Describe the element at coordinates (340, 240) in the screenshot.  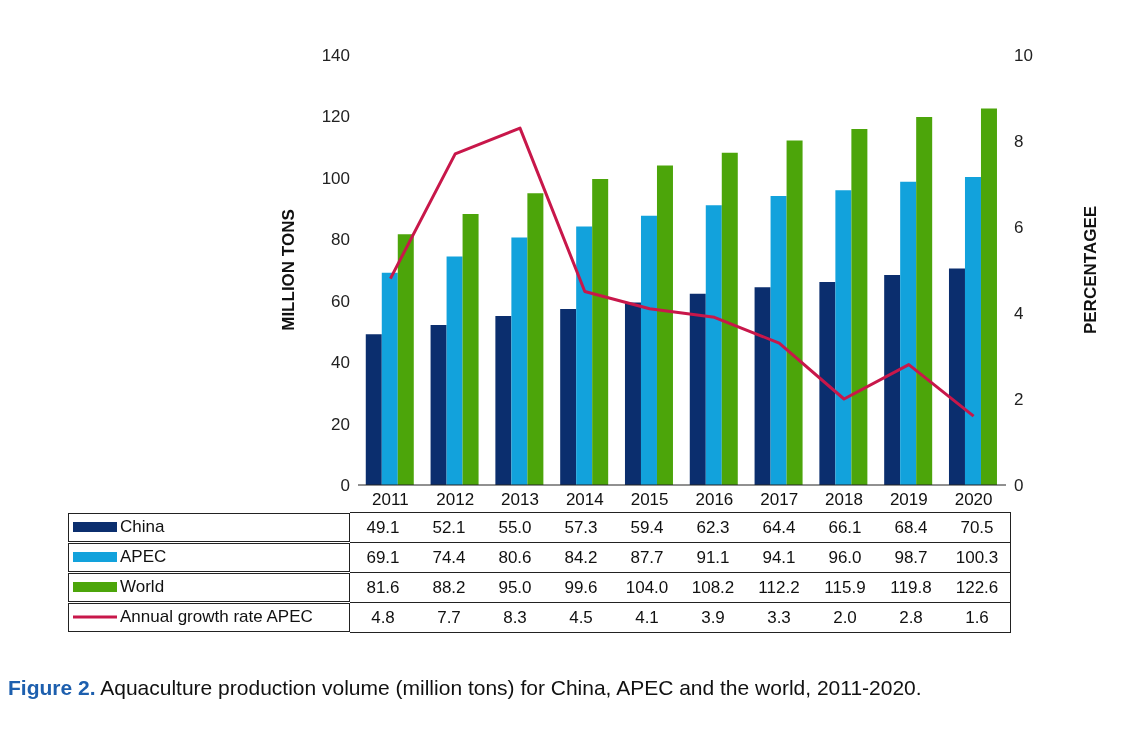
I see `y-tick-label: 80` at that location.